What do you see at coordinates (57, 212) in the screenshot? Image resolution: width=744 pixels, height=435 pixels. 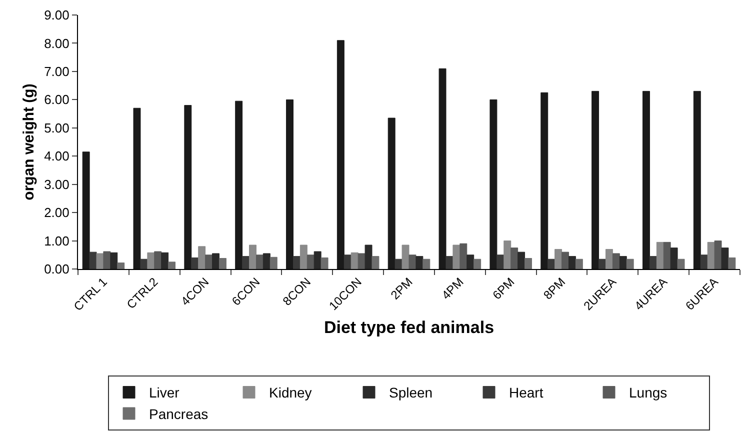 I see `y-tick-label: 2.00` at bounding box center [57, 212].